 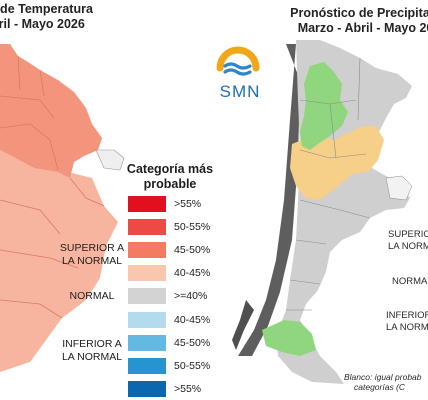 What do you see at coordinates (170, 184) in the screenshot?
I see `legend-title-line2: probable` at bounding box center [170, 184].